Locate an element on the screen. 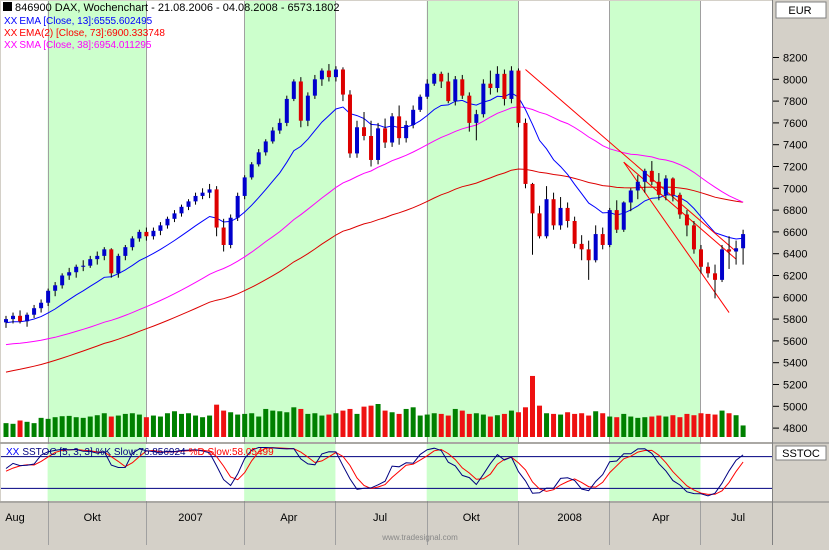 This screenshot has width=829, height=550. legend-entry-1: XX EMA(2) [Close, 73]:6900.333748 is located at coordinates (84, 33).